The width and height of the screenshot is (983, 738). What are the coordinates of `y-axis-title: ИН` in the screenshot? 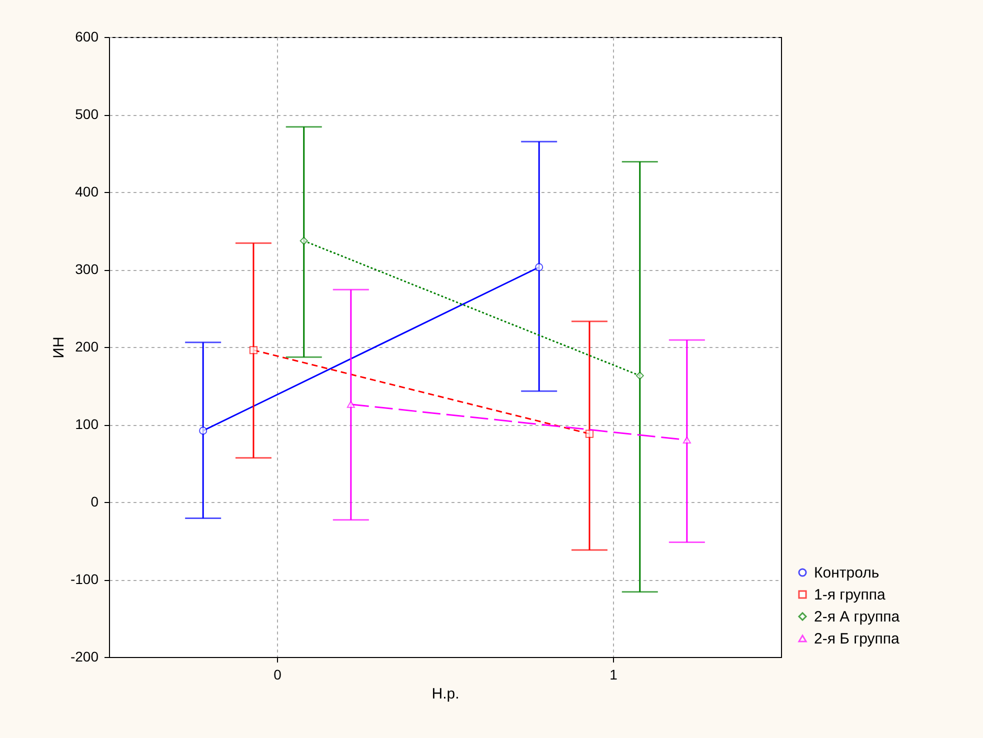 It's located at (59, 347).